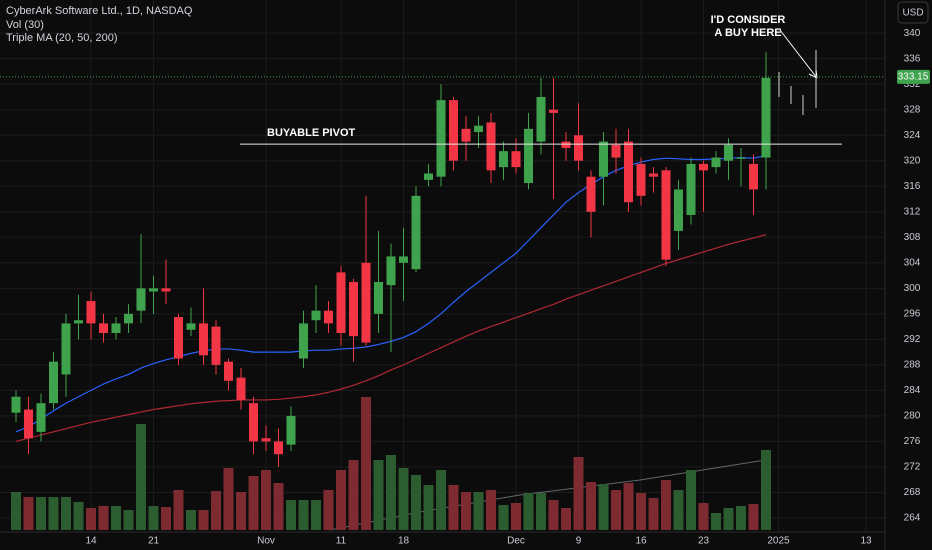 The height and width of the screenshot is (550, 932). Describe the element at coordinates (912, 58) in the screenshot. I see `y-tick-label: 336` at that location.